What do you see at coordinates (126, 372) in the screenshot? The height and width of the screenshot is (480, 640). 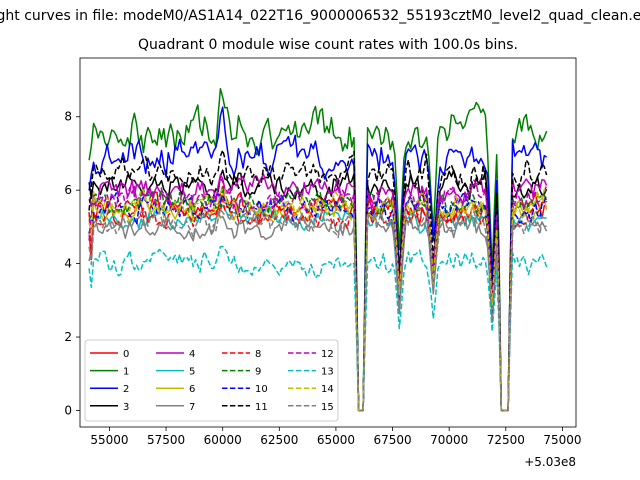 I see `legend-label: 1` at bounding box center [126, 372].